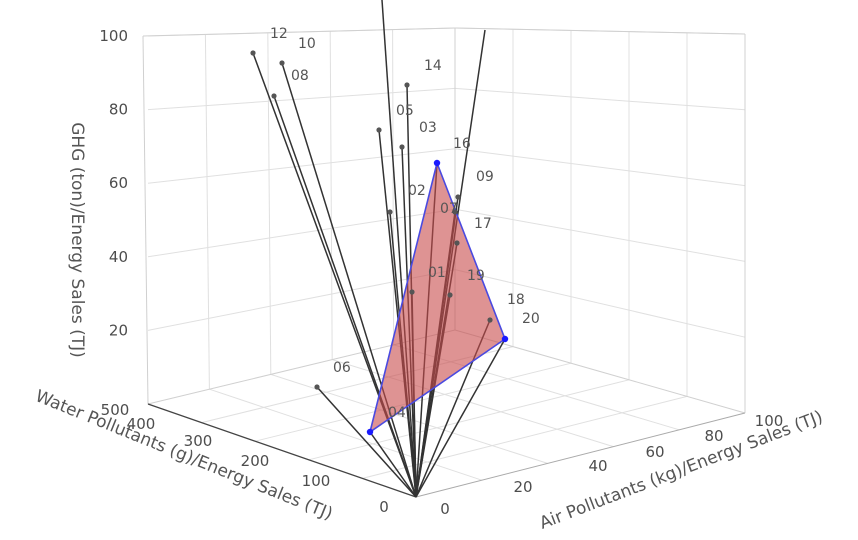 The width and height of the screenshot is (858, 540). I want to click on point-label: 14, so click(433, 66).